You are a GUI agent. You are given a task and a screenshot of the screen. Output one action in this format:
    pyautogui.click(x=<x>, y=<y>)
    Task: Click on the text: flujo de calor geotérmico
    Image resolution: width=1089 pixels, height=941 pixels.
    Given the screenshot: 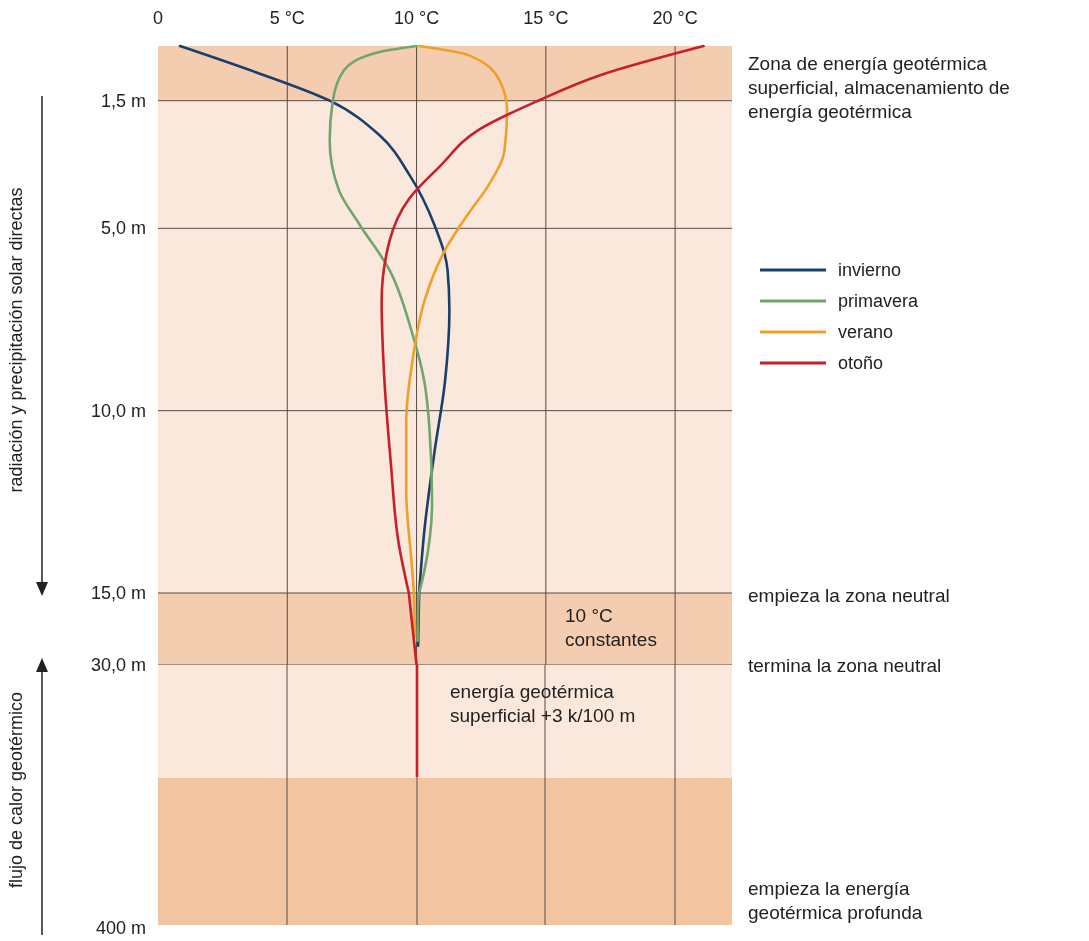 What is the action you would take?
    pyautogui.click(x=16, y=790)
    